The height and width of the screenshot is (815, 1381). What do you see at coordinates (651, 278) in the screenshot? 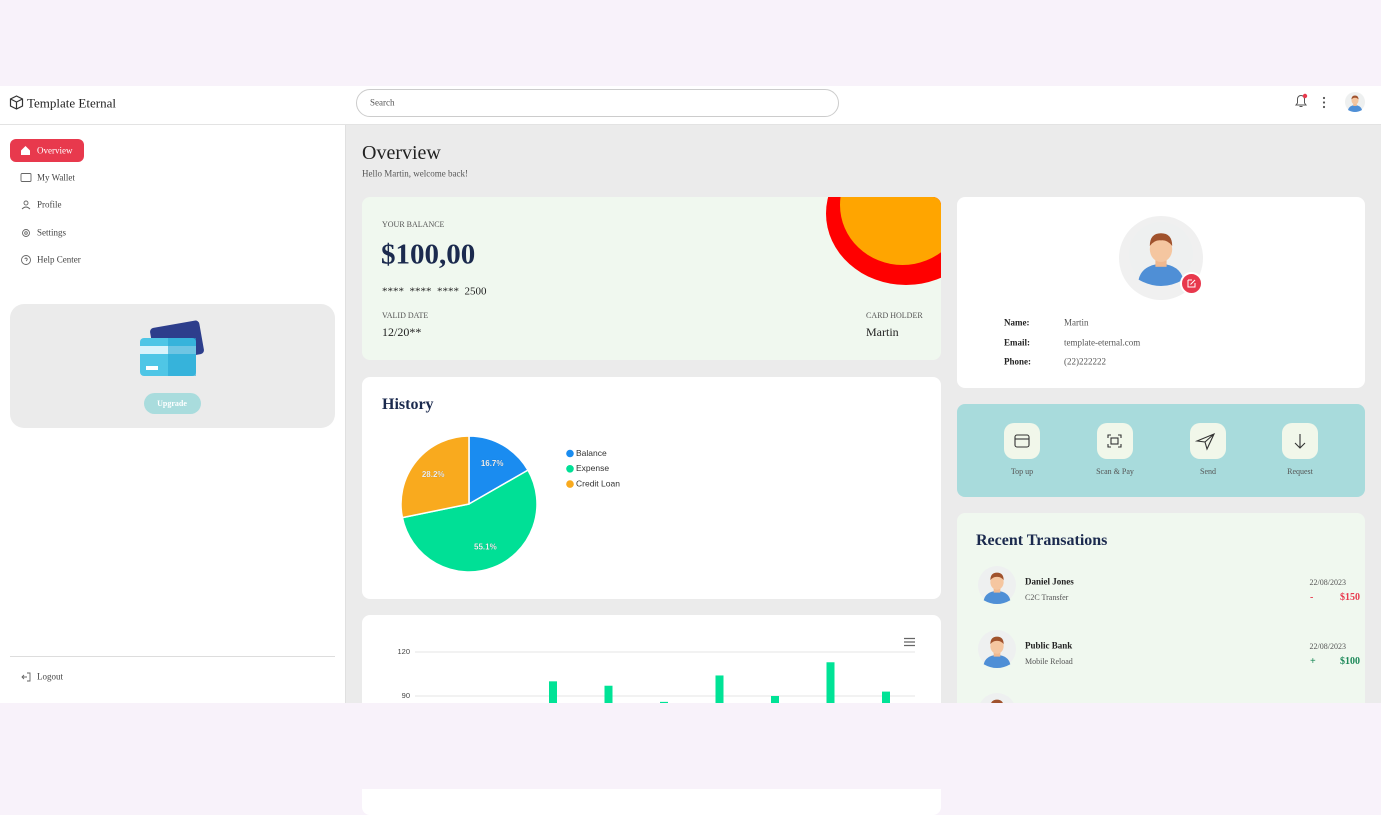
I see `balance-card` at bounding box center [651, 278].